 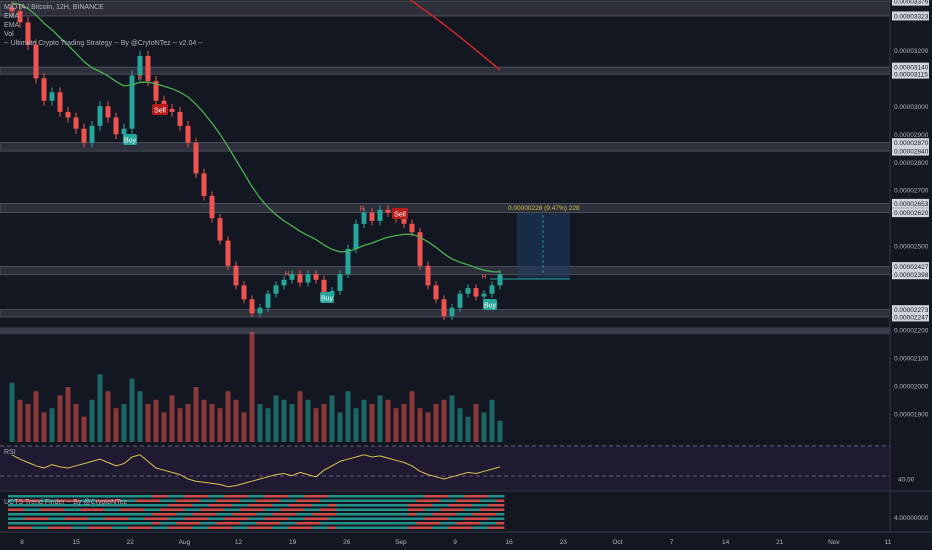 I want to click on time-axis-label: 21, so click(x=780, y=542).